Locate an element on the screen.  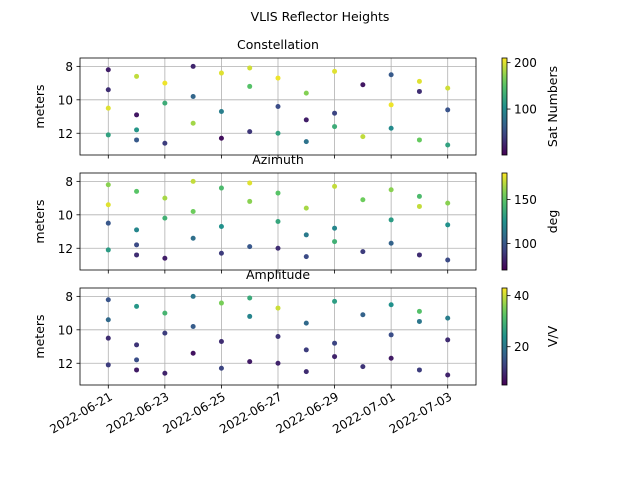
colorbar-label: Sat Numbers is located at coordinates (552, 106).